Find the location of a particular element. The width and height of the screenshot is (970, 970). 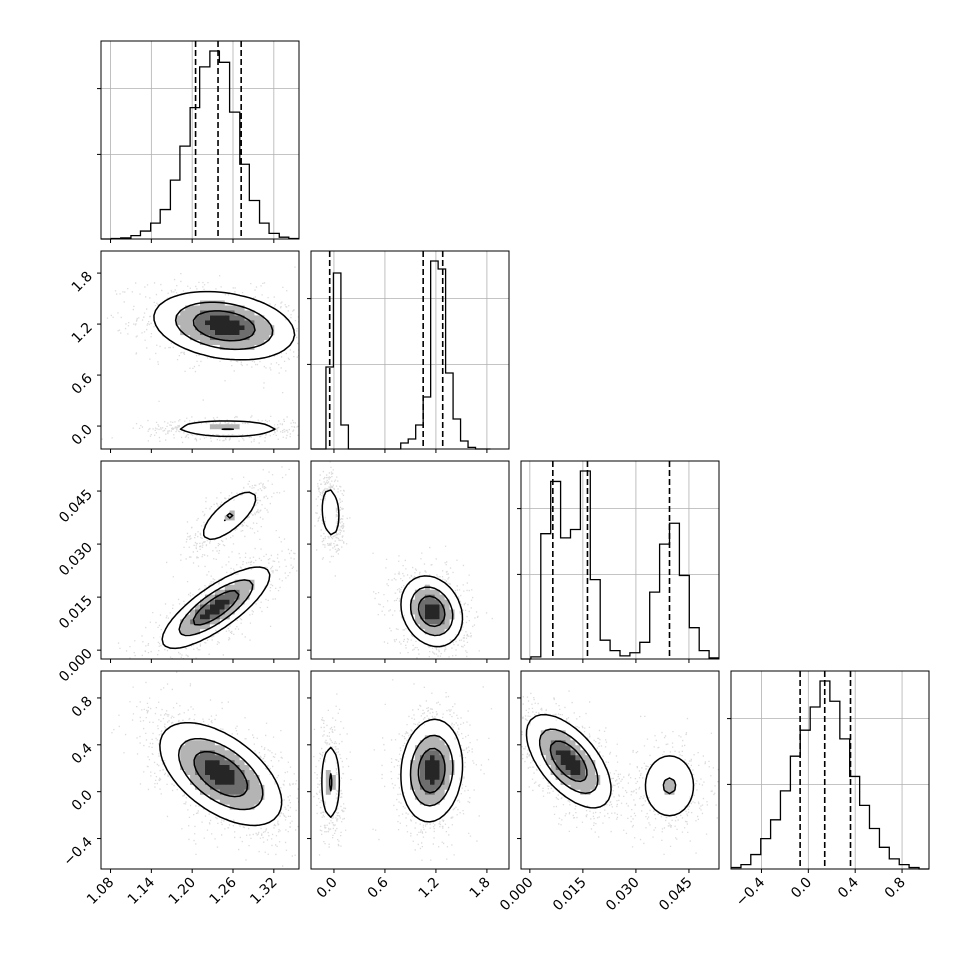

x-tick-label: 0.000 is located at coordinates (517, 895).